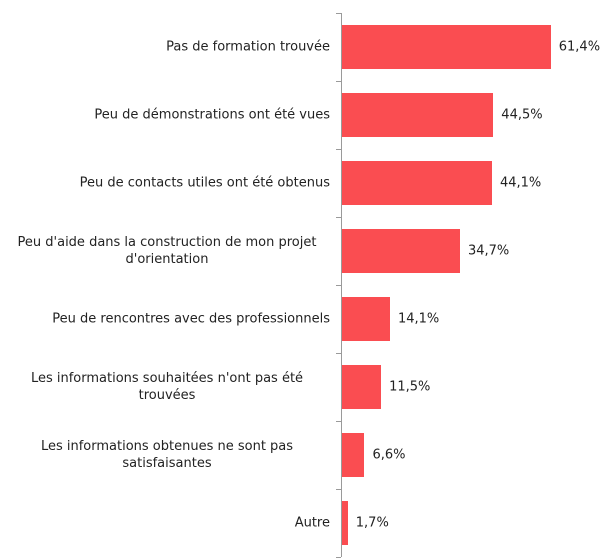 This screenshot has height=558, width=605. What do you see at coordinates (204, 183) in the screenshot?
I see `category-label: Peu de contacts utiles ont été obtenus` at bounding box center [204, 183].